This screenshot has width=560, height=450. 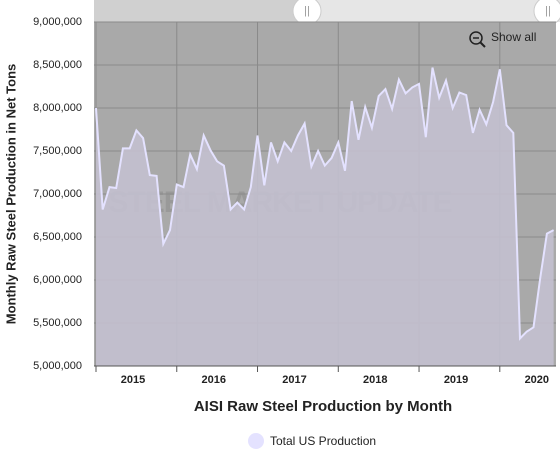 What do you see at coordinates (57, 323) in the screenshot?
I see `y-tick-label: 5,500,000` at bounding box center [57, 323].